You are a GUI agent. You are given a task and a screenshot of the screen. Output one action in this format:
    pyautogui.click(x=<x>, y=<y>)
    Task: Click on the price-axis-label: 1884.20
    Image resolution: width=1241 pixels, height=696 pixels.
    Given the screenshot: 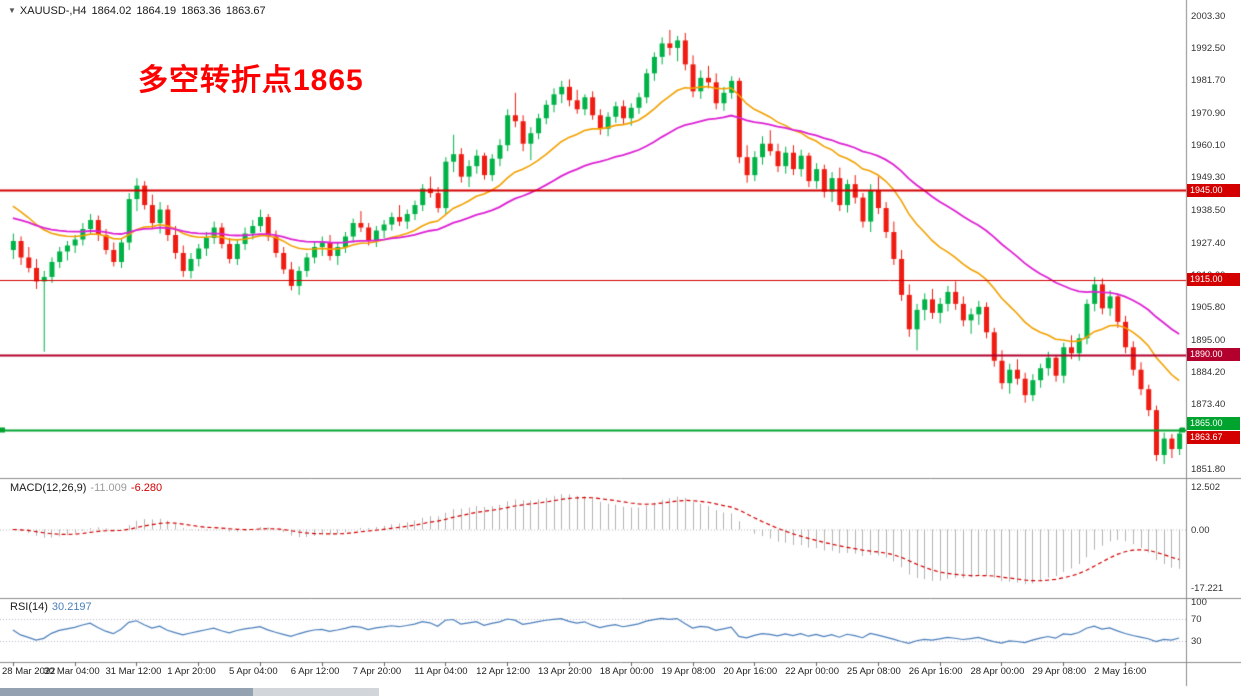 What is the action you would take?
    pyautogui.click(x=1208, y=373)
    